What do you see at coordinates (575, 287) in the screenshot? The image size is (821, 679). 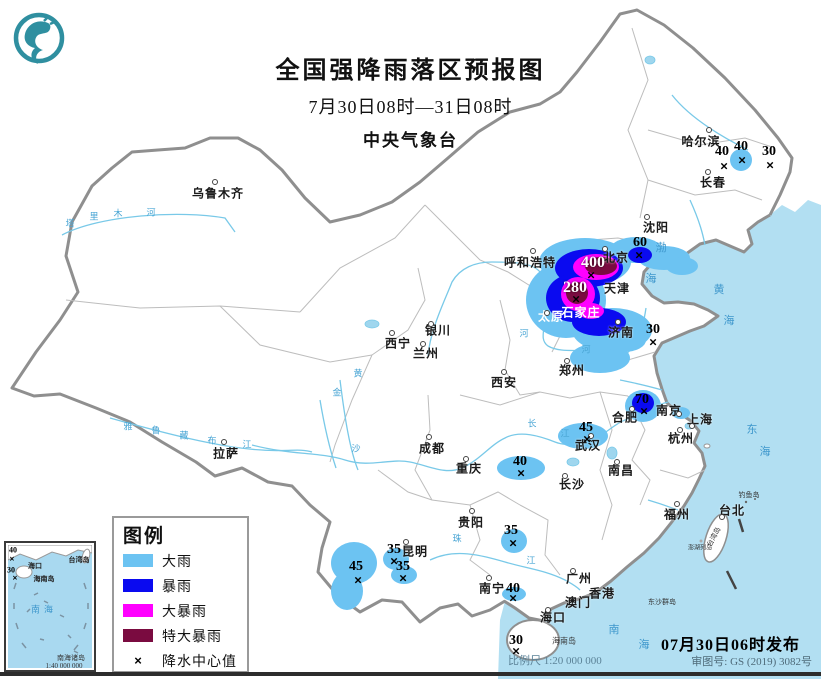 I see `precip-value: 280` at bounding box center [575, 287].